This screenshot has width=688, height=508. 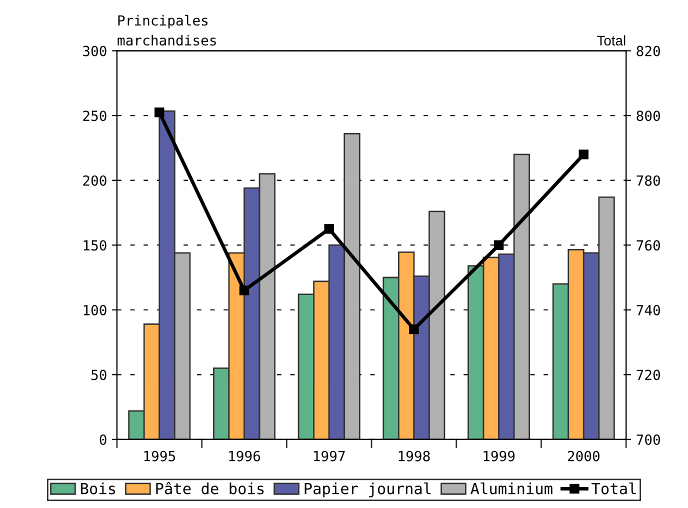 I want to click on y-axis-title: Principales marchandises, so click(x=167, y=30).